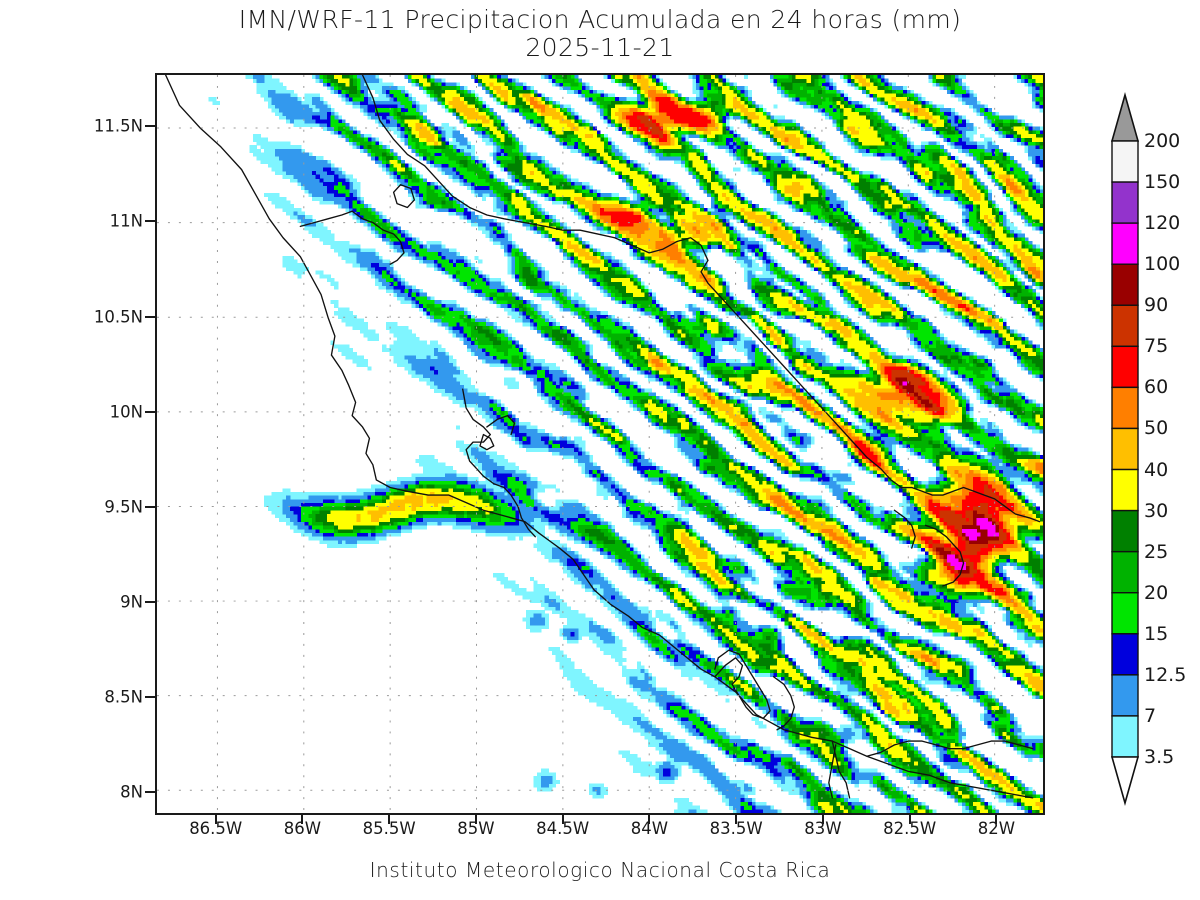 This screenshot has height=900, width=1200. What do you see at coordinates (1162, 141) in the screenshot?
I see `colorbar-tick-label: 200` at bounding box center [1162, 141].